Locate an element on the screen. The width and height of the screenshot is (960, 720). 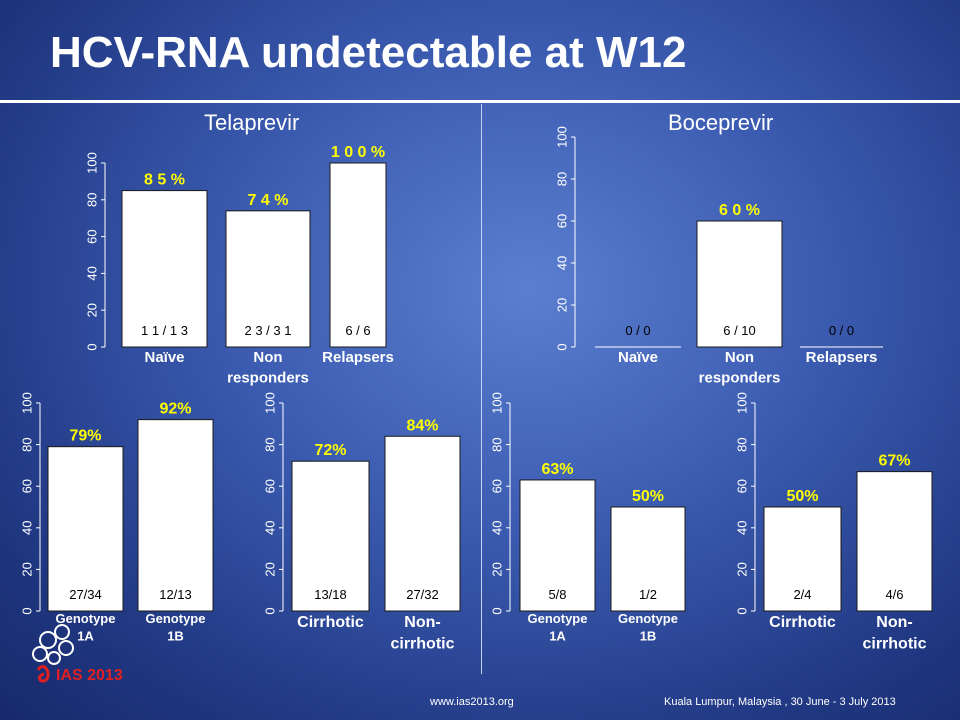
bar-value-label: 8 5 % is located at coordinates (164, 180).